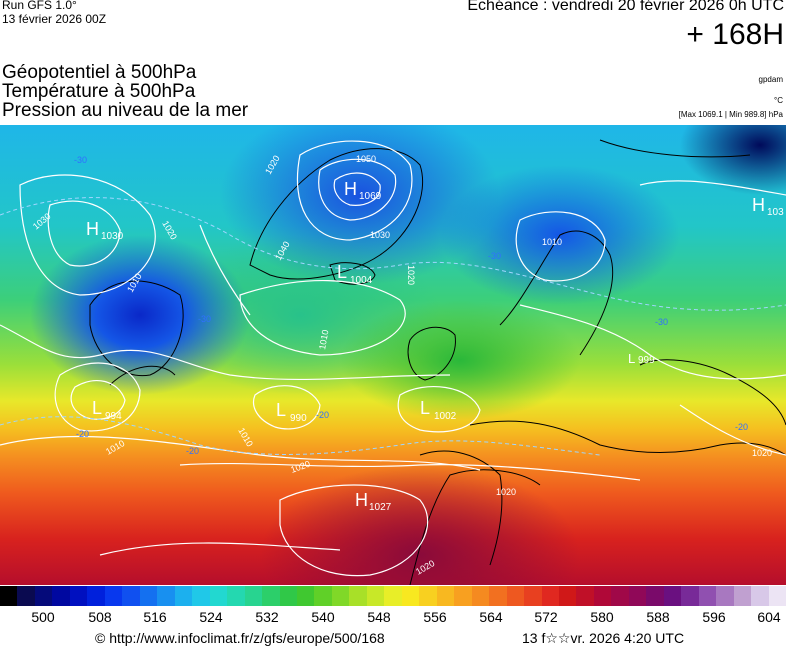  Describe the element at coordinates (99, 72) in the screenshot. I see `map-title-geopotential: Géopotentiel à 500hPa` at that location.